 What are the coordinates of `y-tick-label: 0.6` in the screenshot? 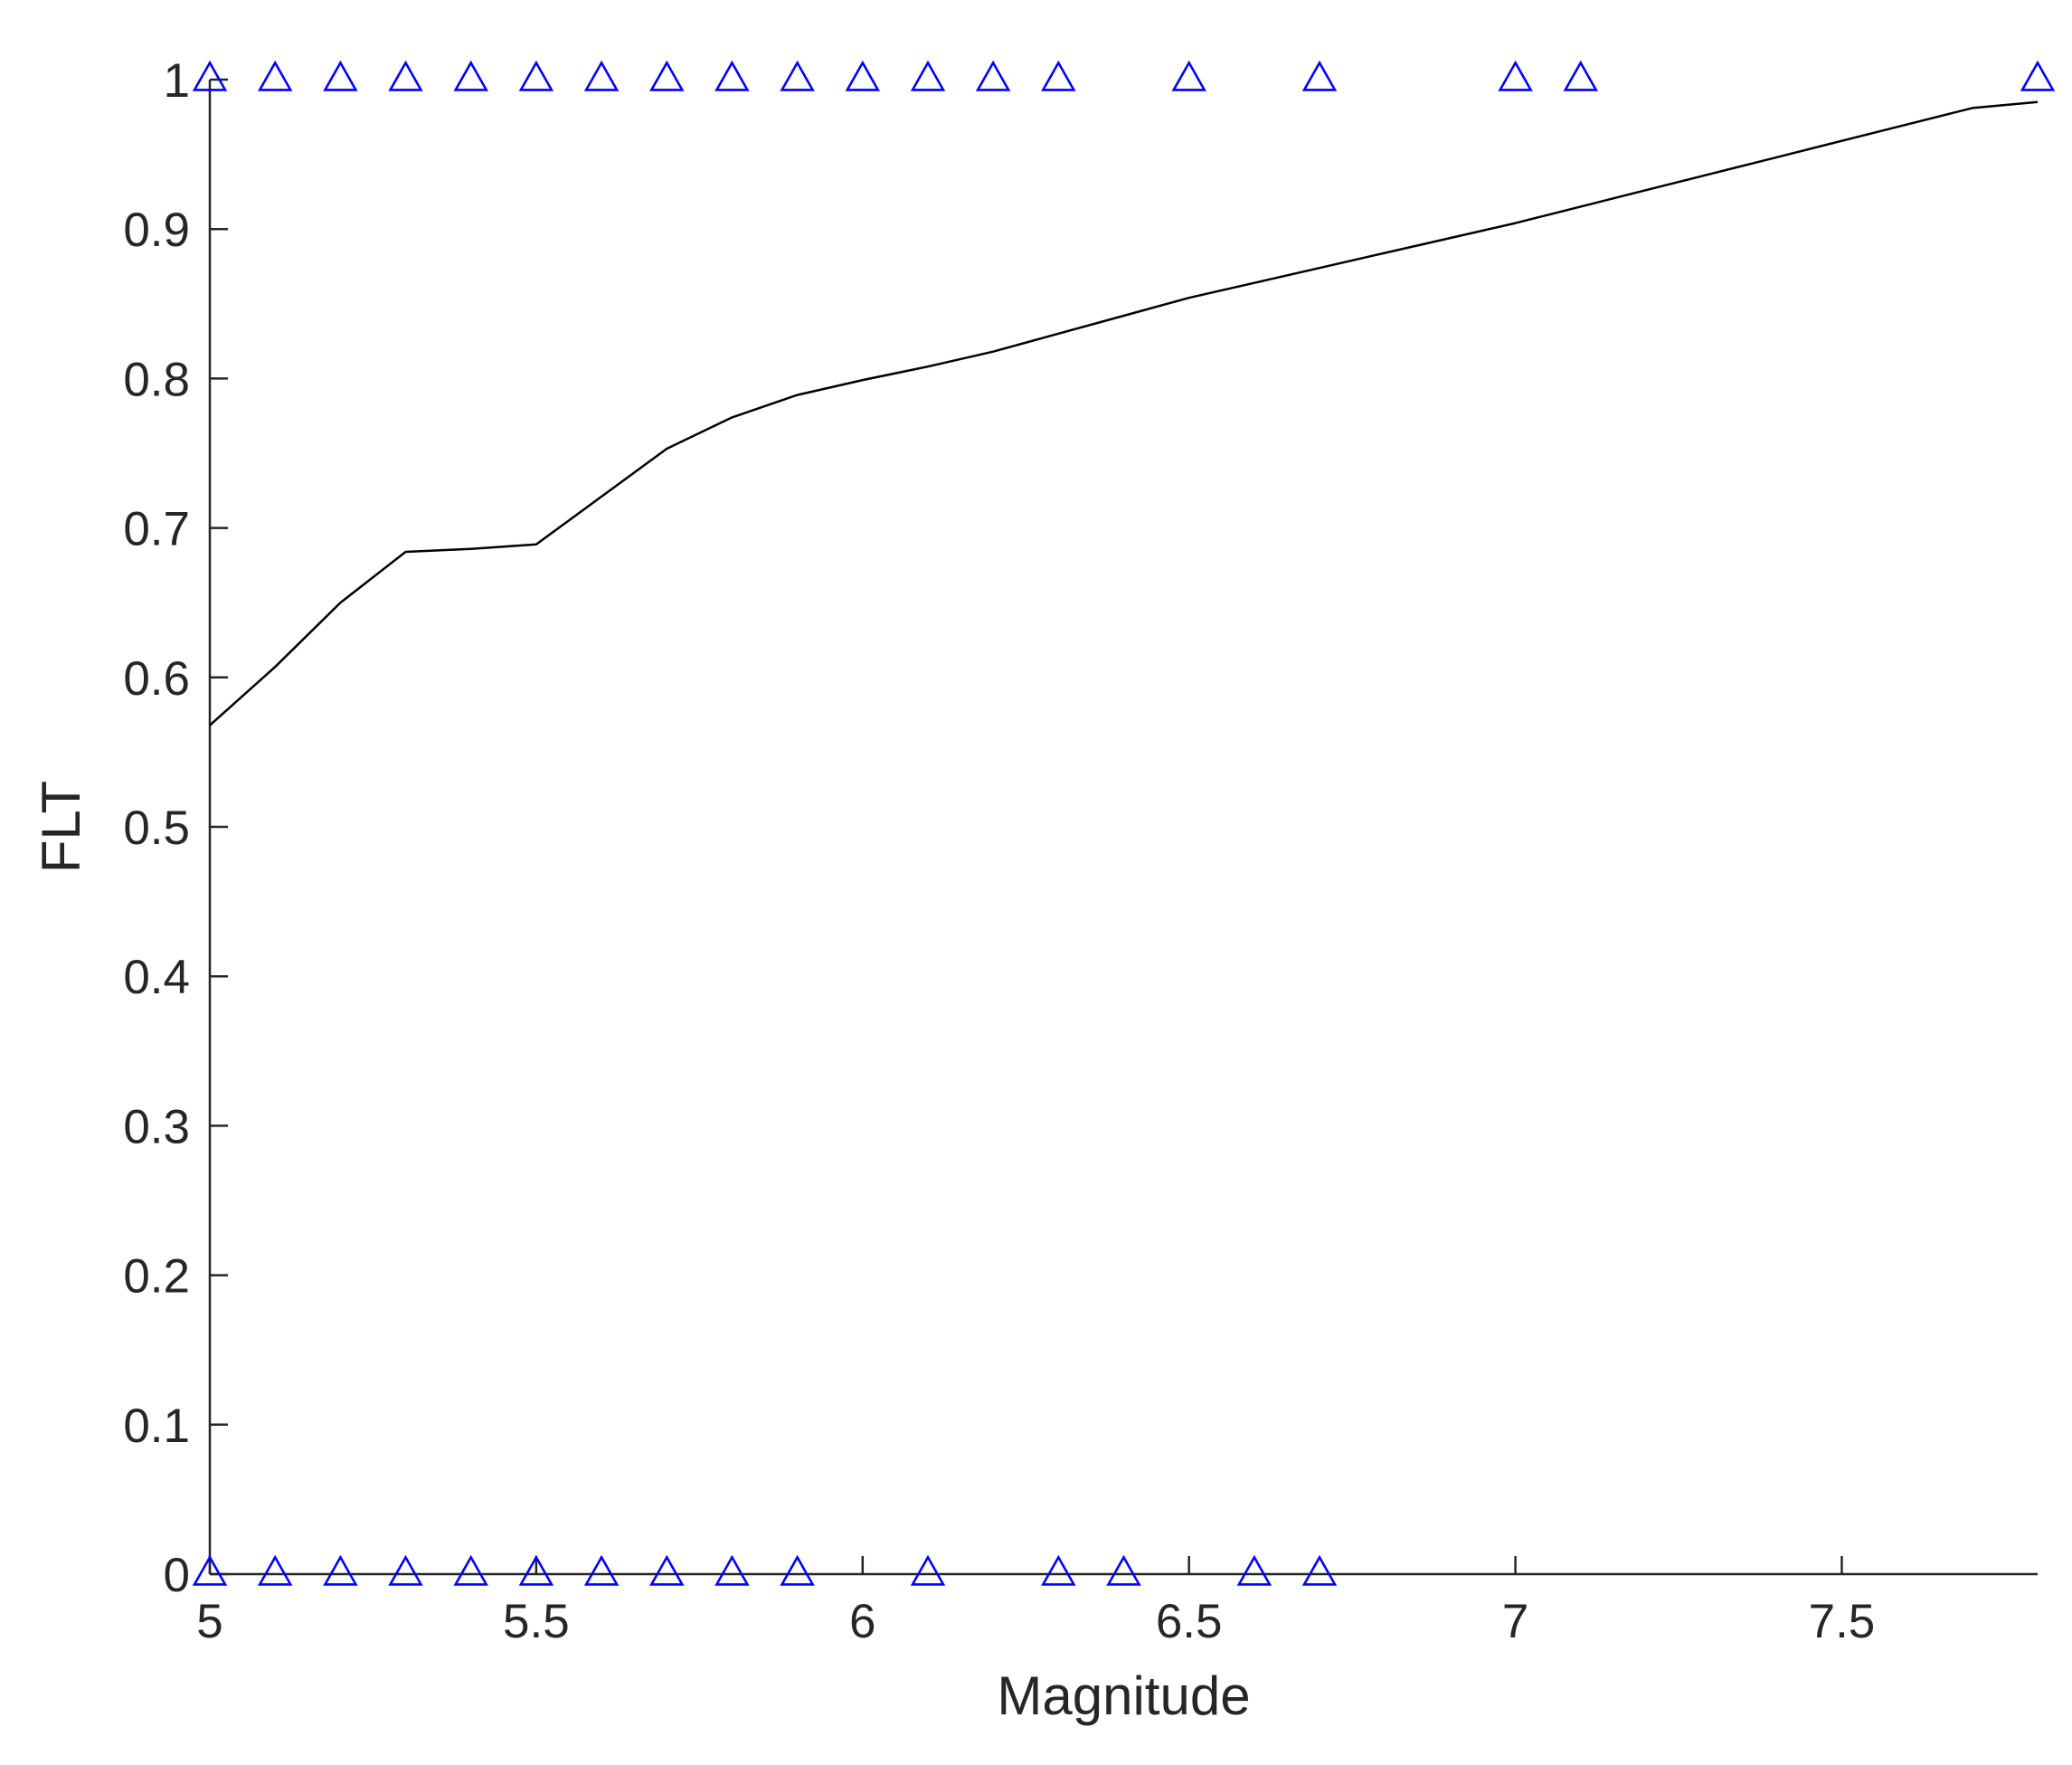 It's located at (156, 679).